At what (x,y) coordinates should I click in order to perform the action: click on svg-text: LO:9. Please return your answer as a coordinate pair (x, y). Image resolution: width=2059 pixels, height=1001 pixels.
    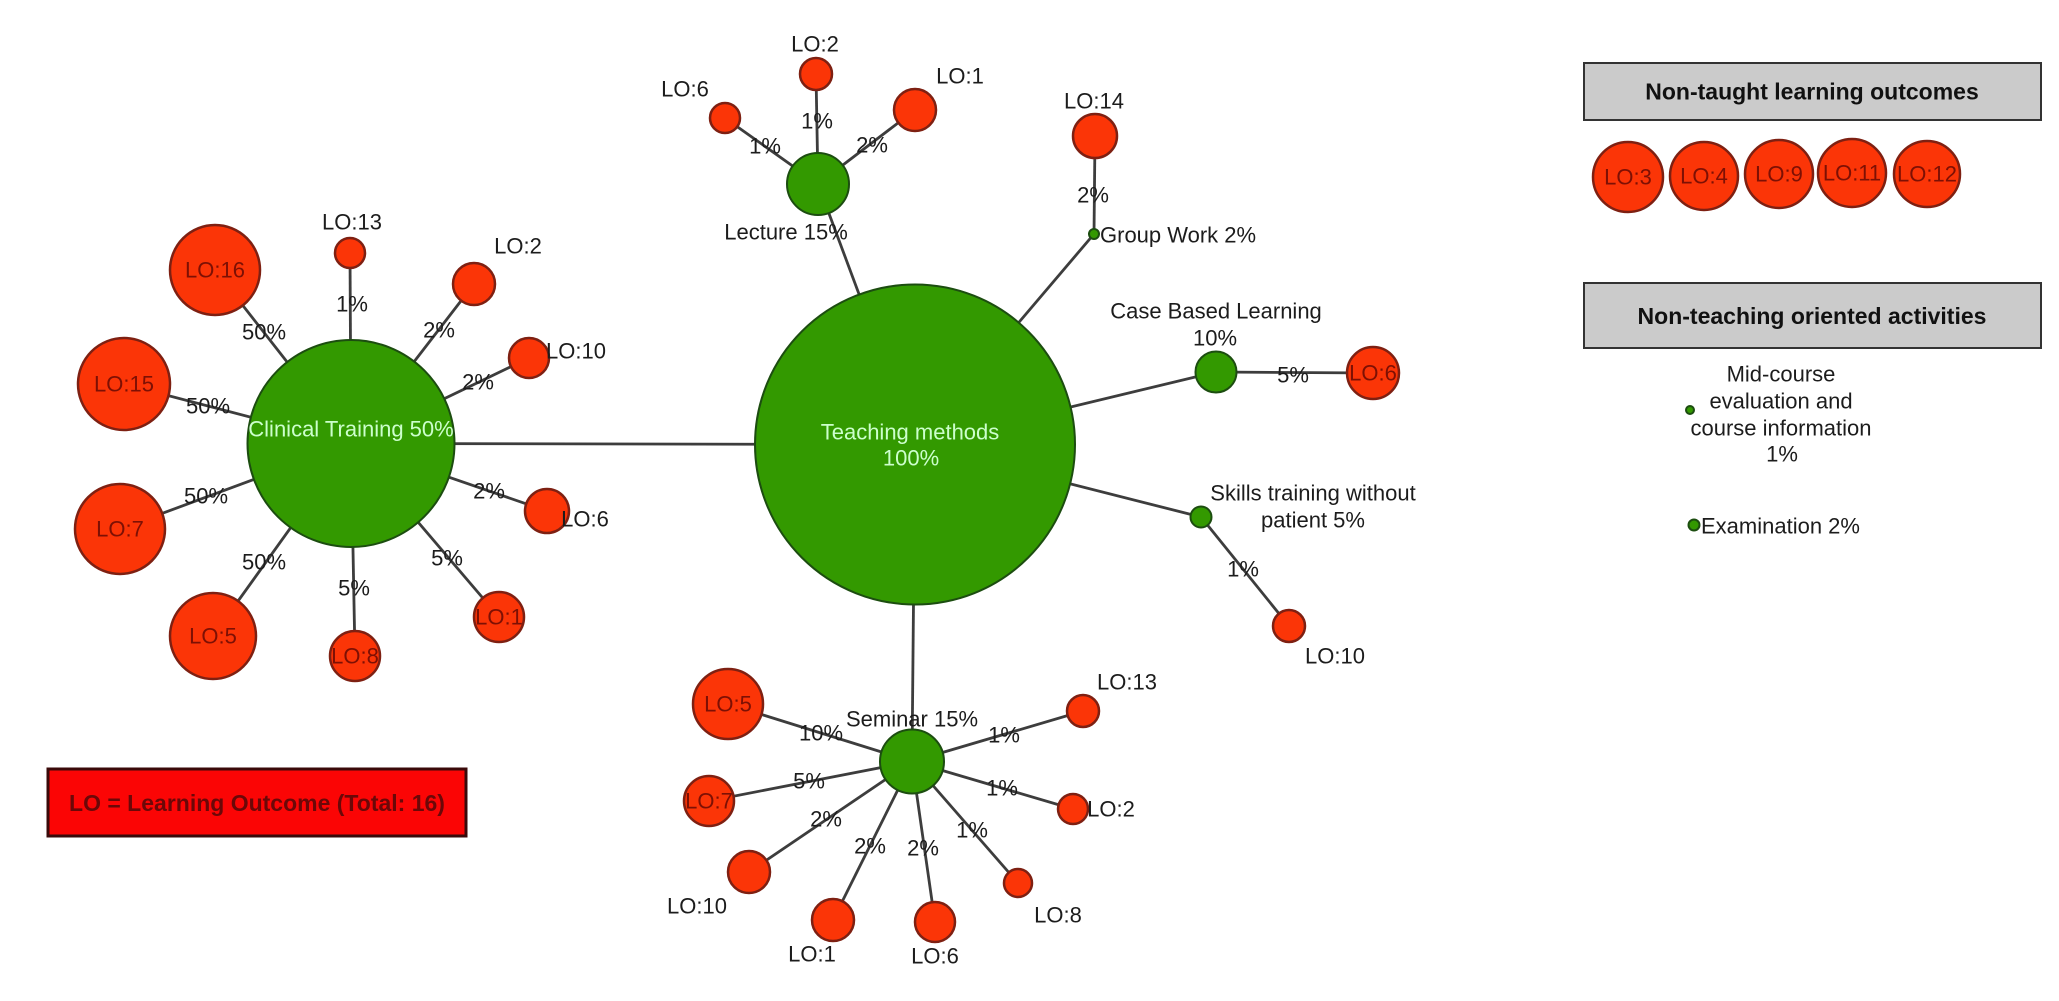
    Looking at the image, I should click on (1779, 174).